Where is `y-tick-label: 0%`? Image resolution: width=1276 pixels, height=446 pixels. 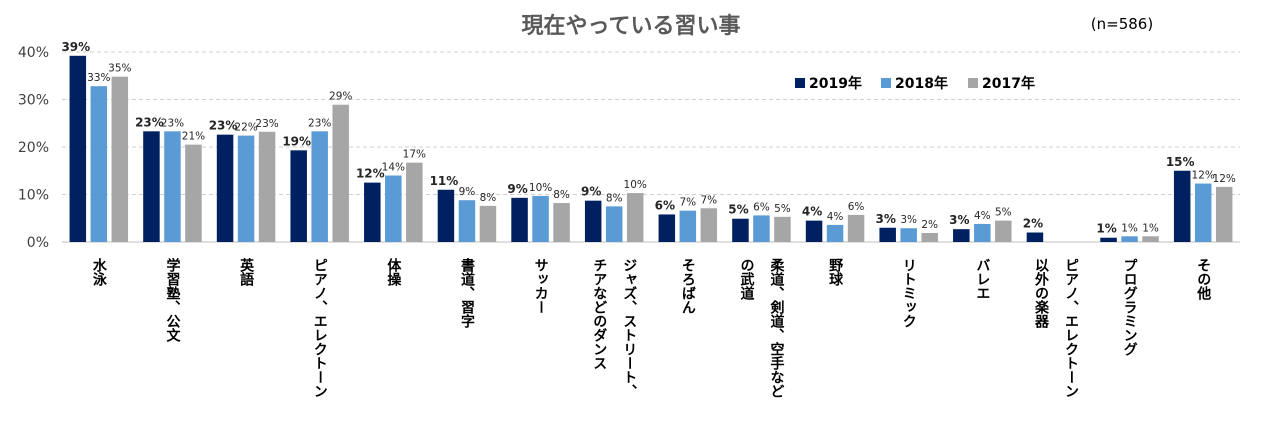 y-tick-label: 0% is located at coordinates (38, 243).